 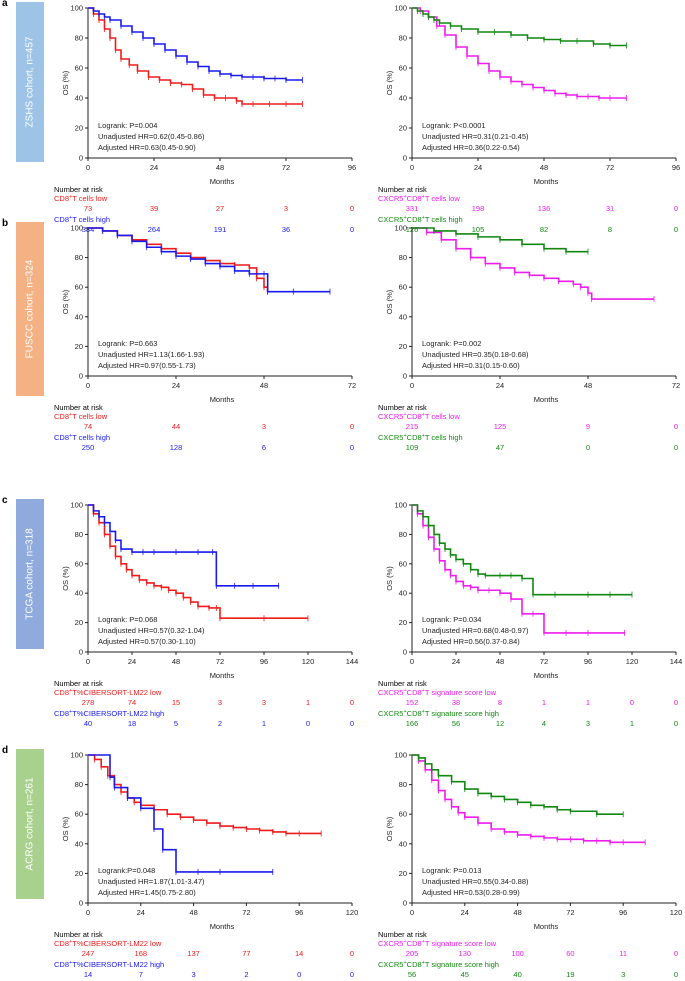 I want to click on risk-series-label: CD8+T%CIBERSORT-LM22 low, so click(x=108, y=692).